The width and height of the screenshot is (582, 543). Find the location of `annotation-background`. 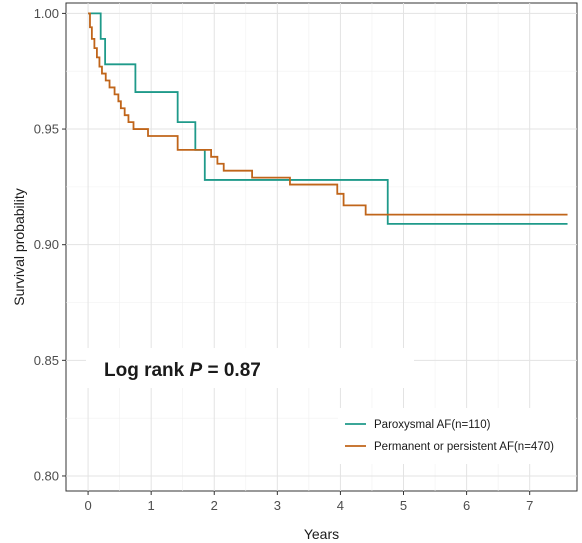

annotation-background is located at coordinates (250, 368).